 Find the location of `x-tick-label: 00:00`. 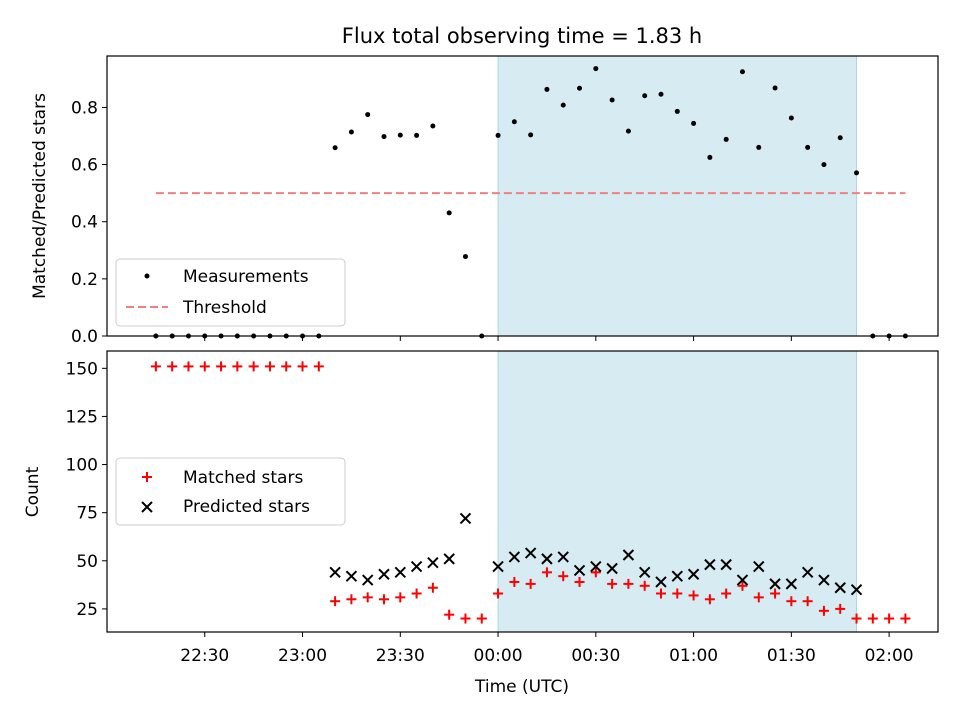

x-tick-label: 00:00 is located at coordinates (498, 656).